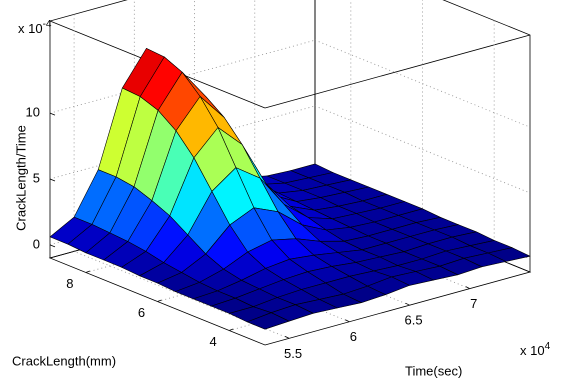 The height and width of the screenshot is (383, 564). Describe the element at coordinates (548, 346) in the screenshot. I see `x-multiplier-exponent: 4` at that location.